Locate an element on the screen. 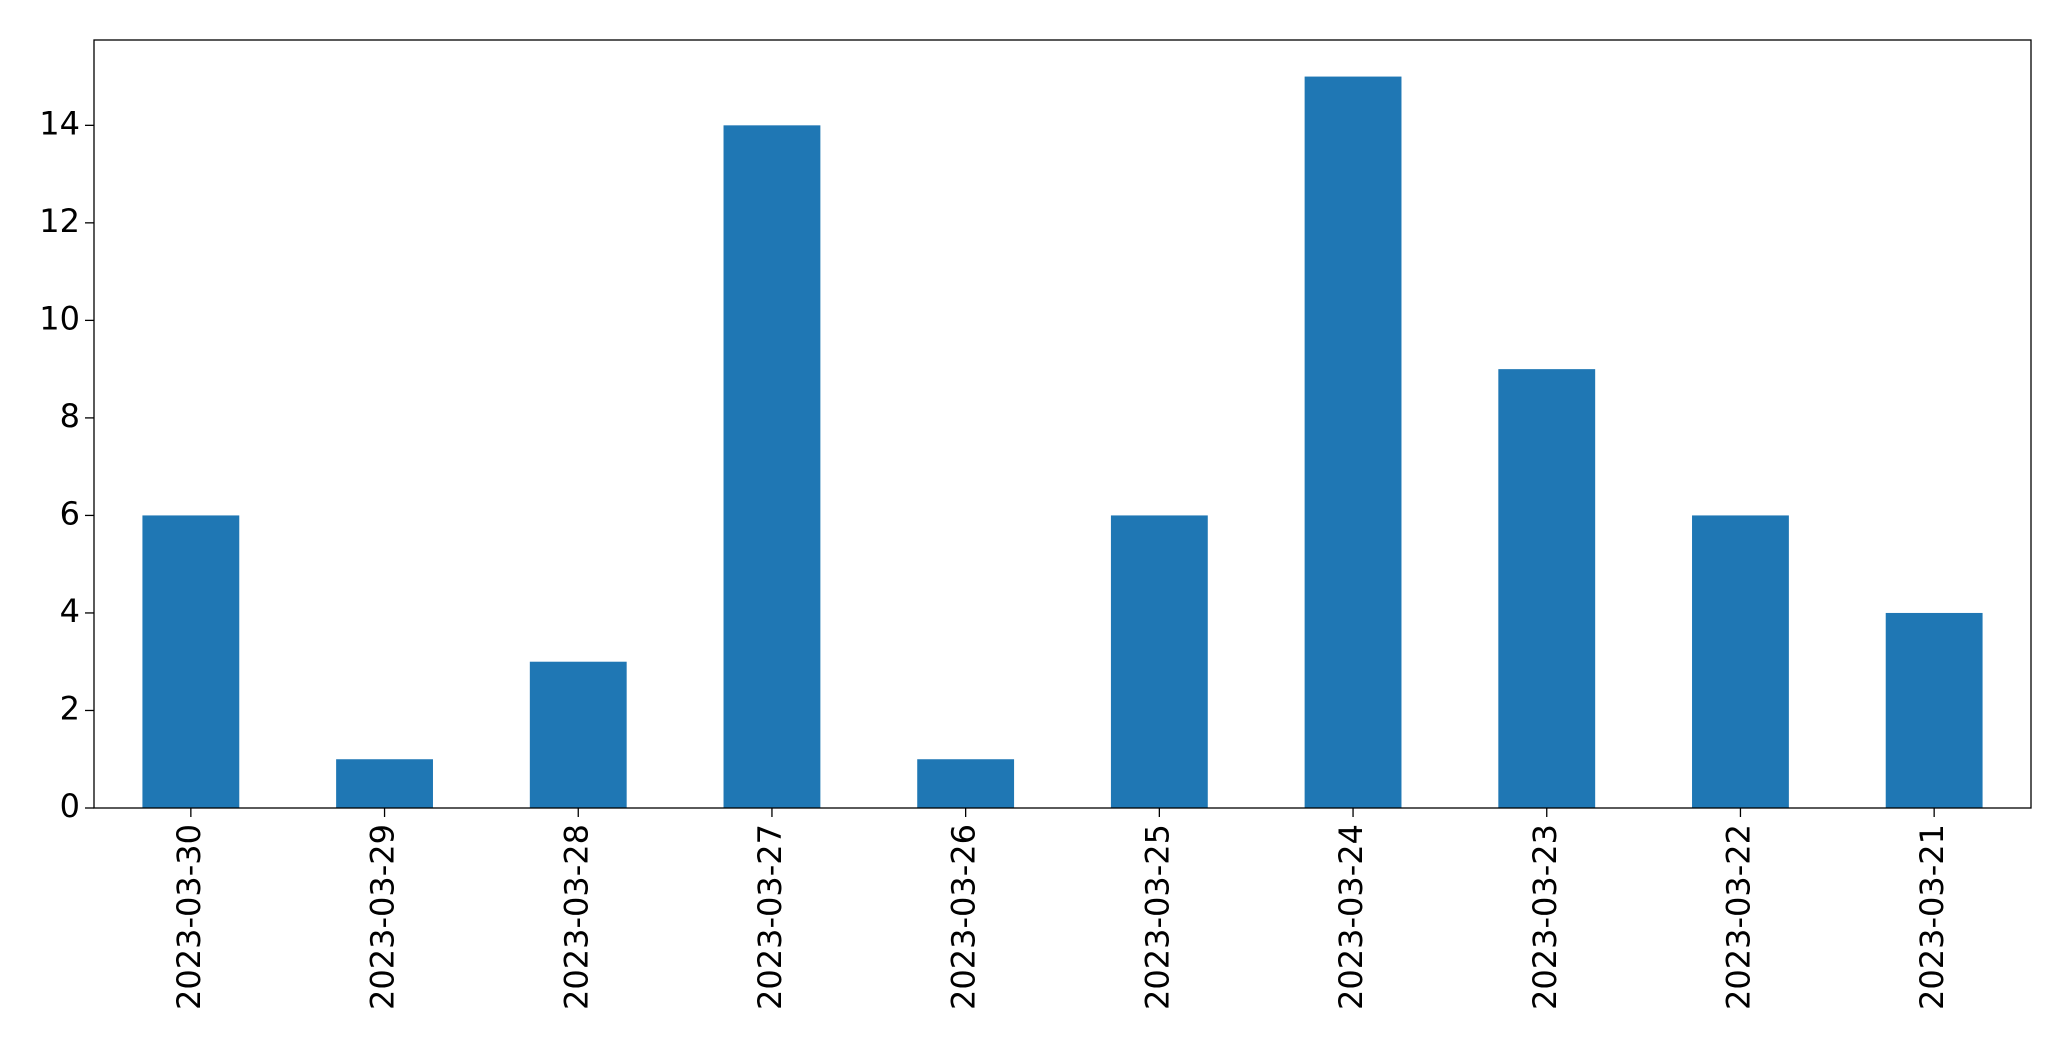  y-tick-label: 4 is located at coordinates (70, 611).